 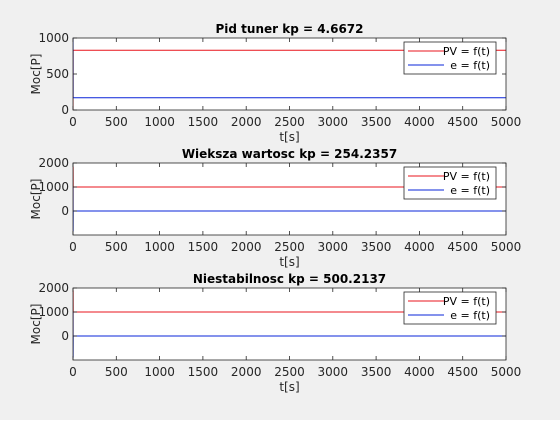 What do you see at coordinates (289, 279) in the screenshot?
I see `plot-title: Niestabilnosc kp = 500.2137` at bounding box center [289, 279].